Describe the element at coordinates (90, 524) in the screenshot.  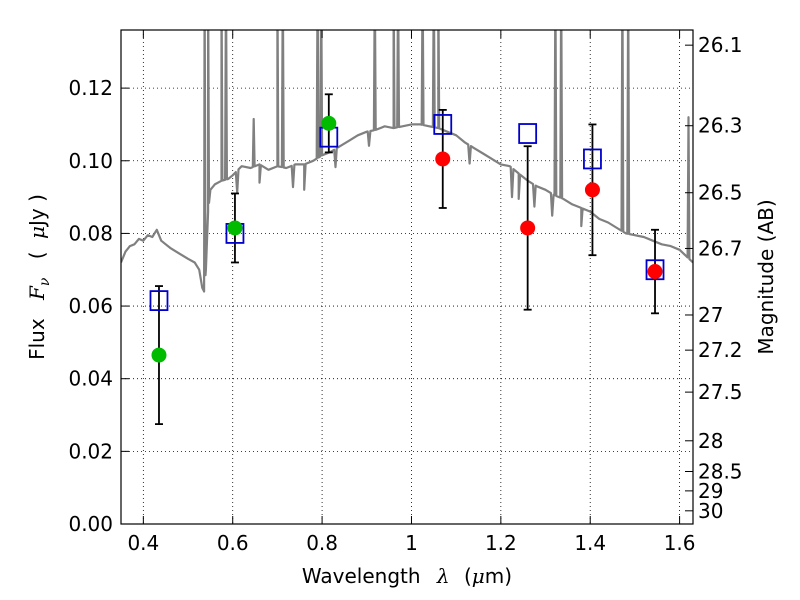
I see `y-tick-label: 0.00` at that location.